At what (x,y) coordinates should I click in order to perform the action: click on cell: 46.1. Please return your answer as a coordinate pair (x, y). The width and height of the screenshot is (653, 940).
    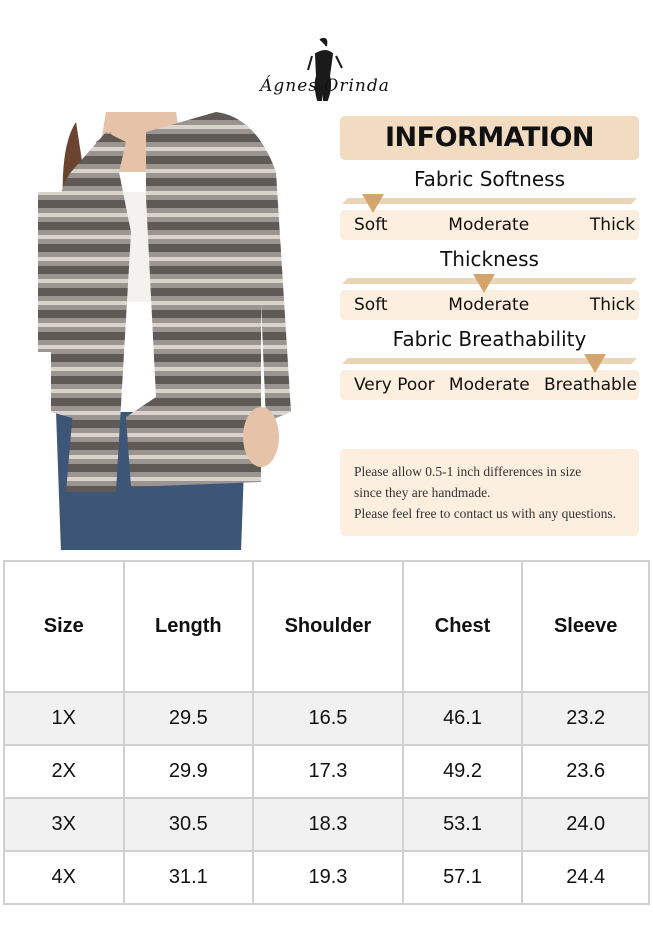
    Looking at the image, I should click on (462, 718).